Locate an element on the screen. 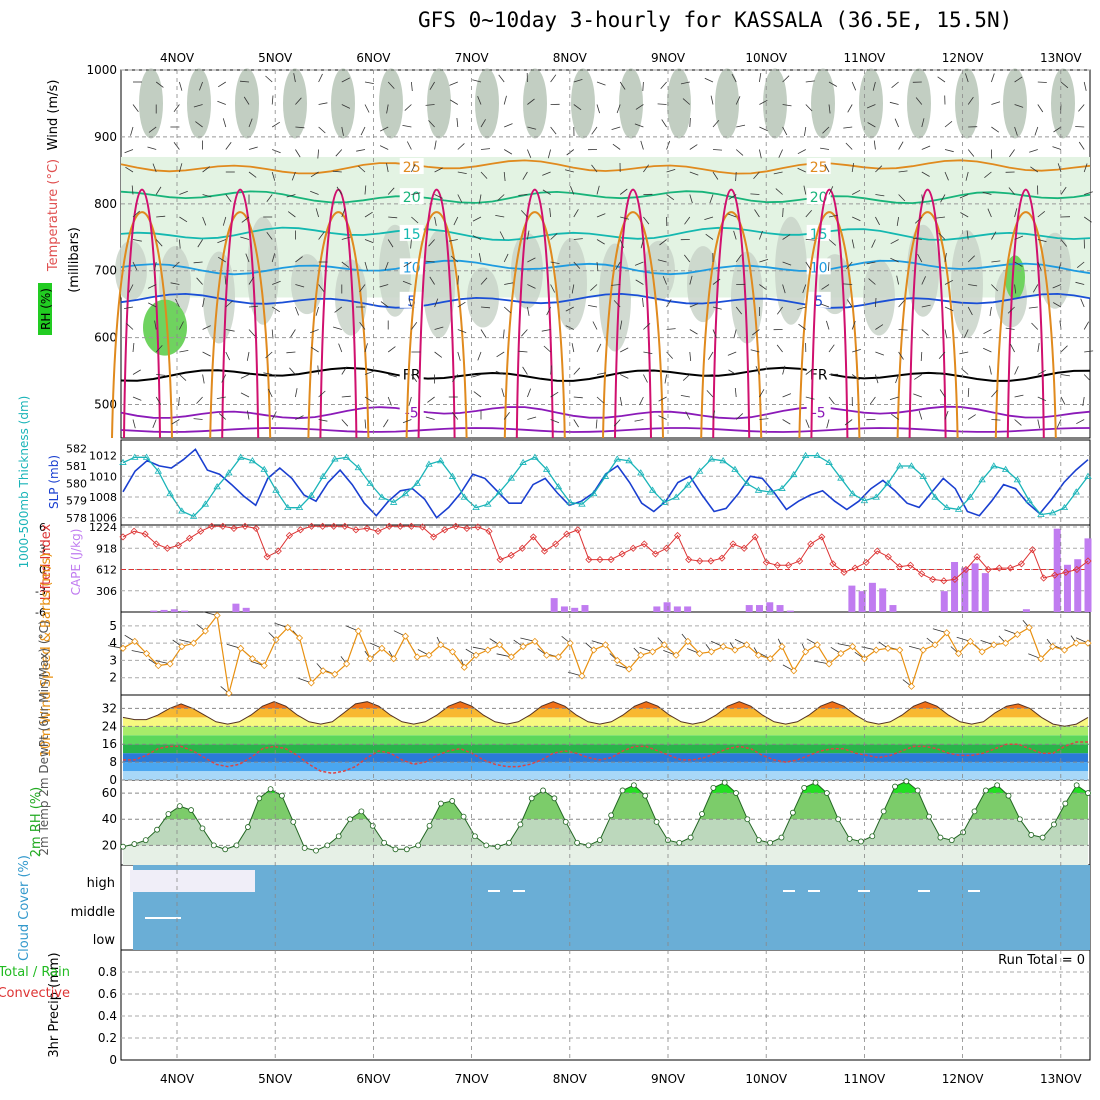 The height and width of the screenshot is (1100, 1100). isotherm-label: 25 is located at coordinates (412, 168).